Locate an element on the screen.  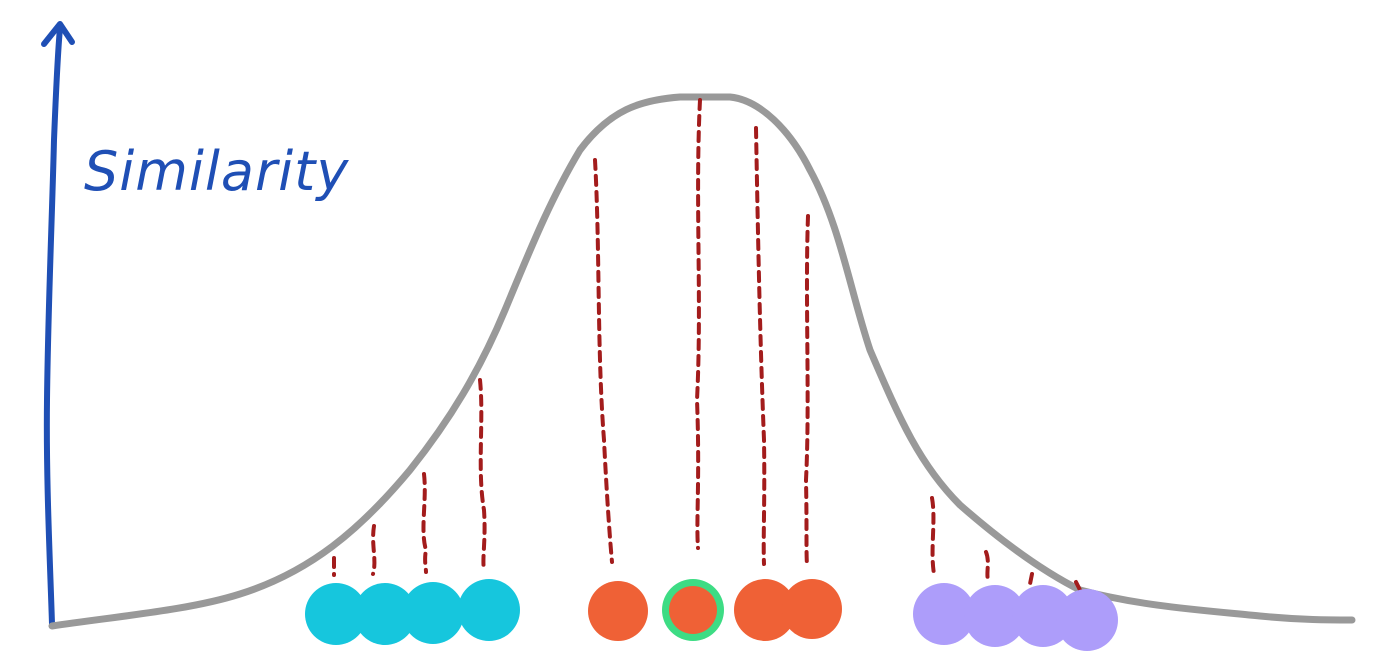
y-axis-label: Similarity is located at coordinates (216, 171).